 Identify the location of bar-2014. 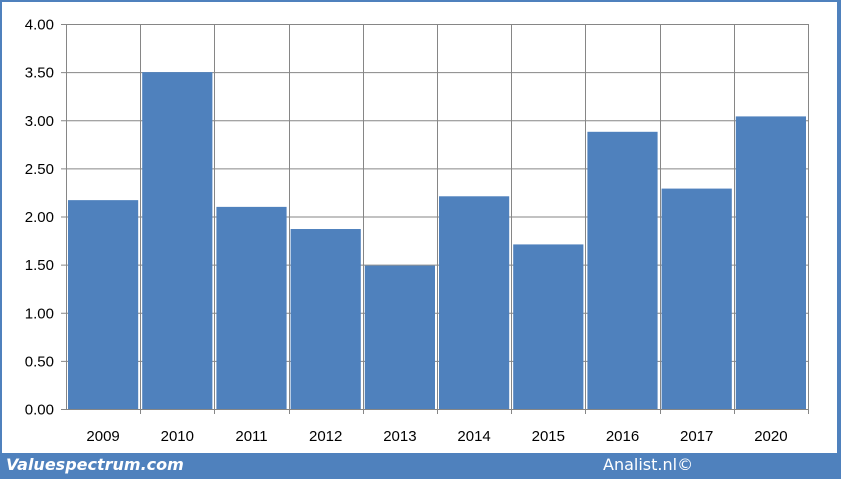
(474, 302).